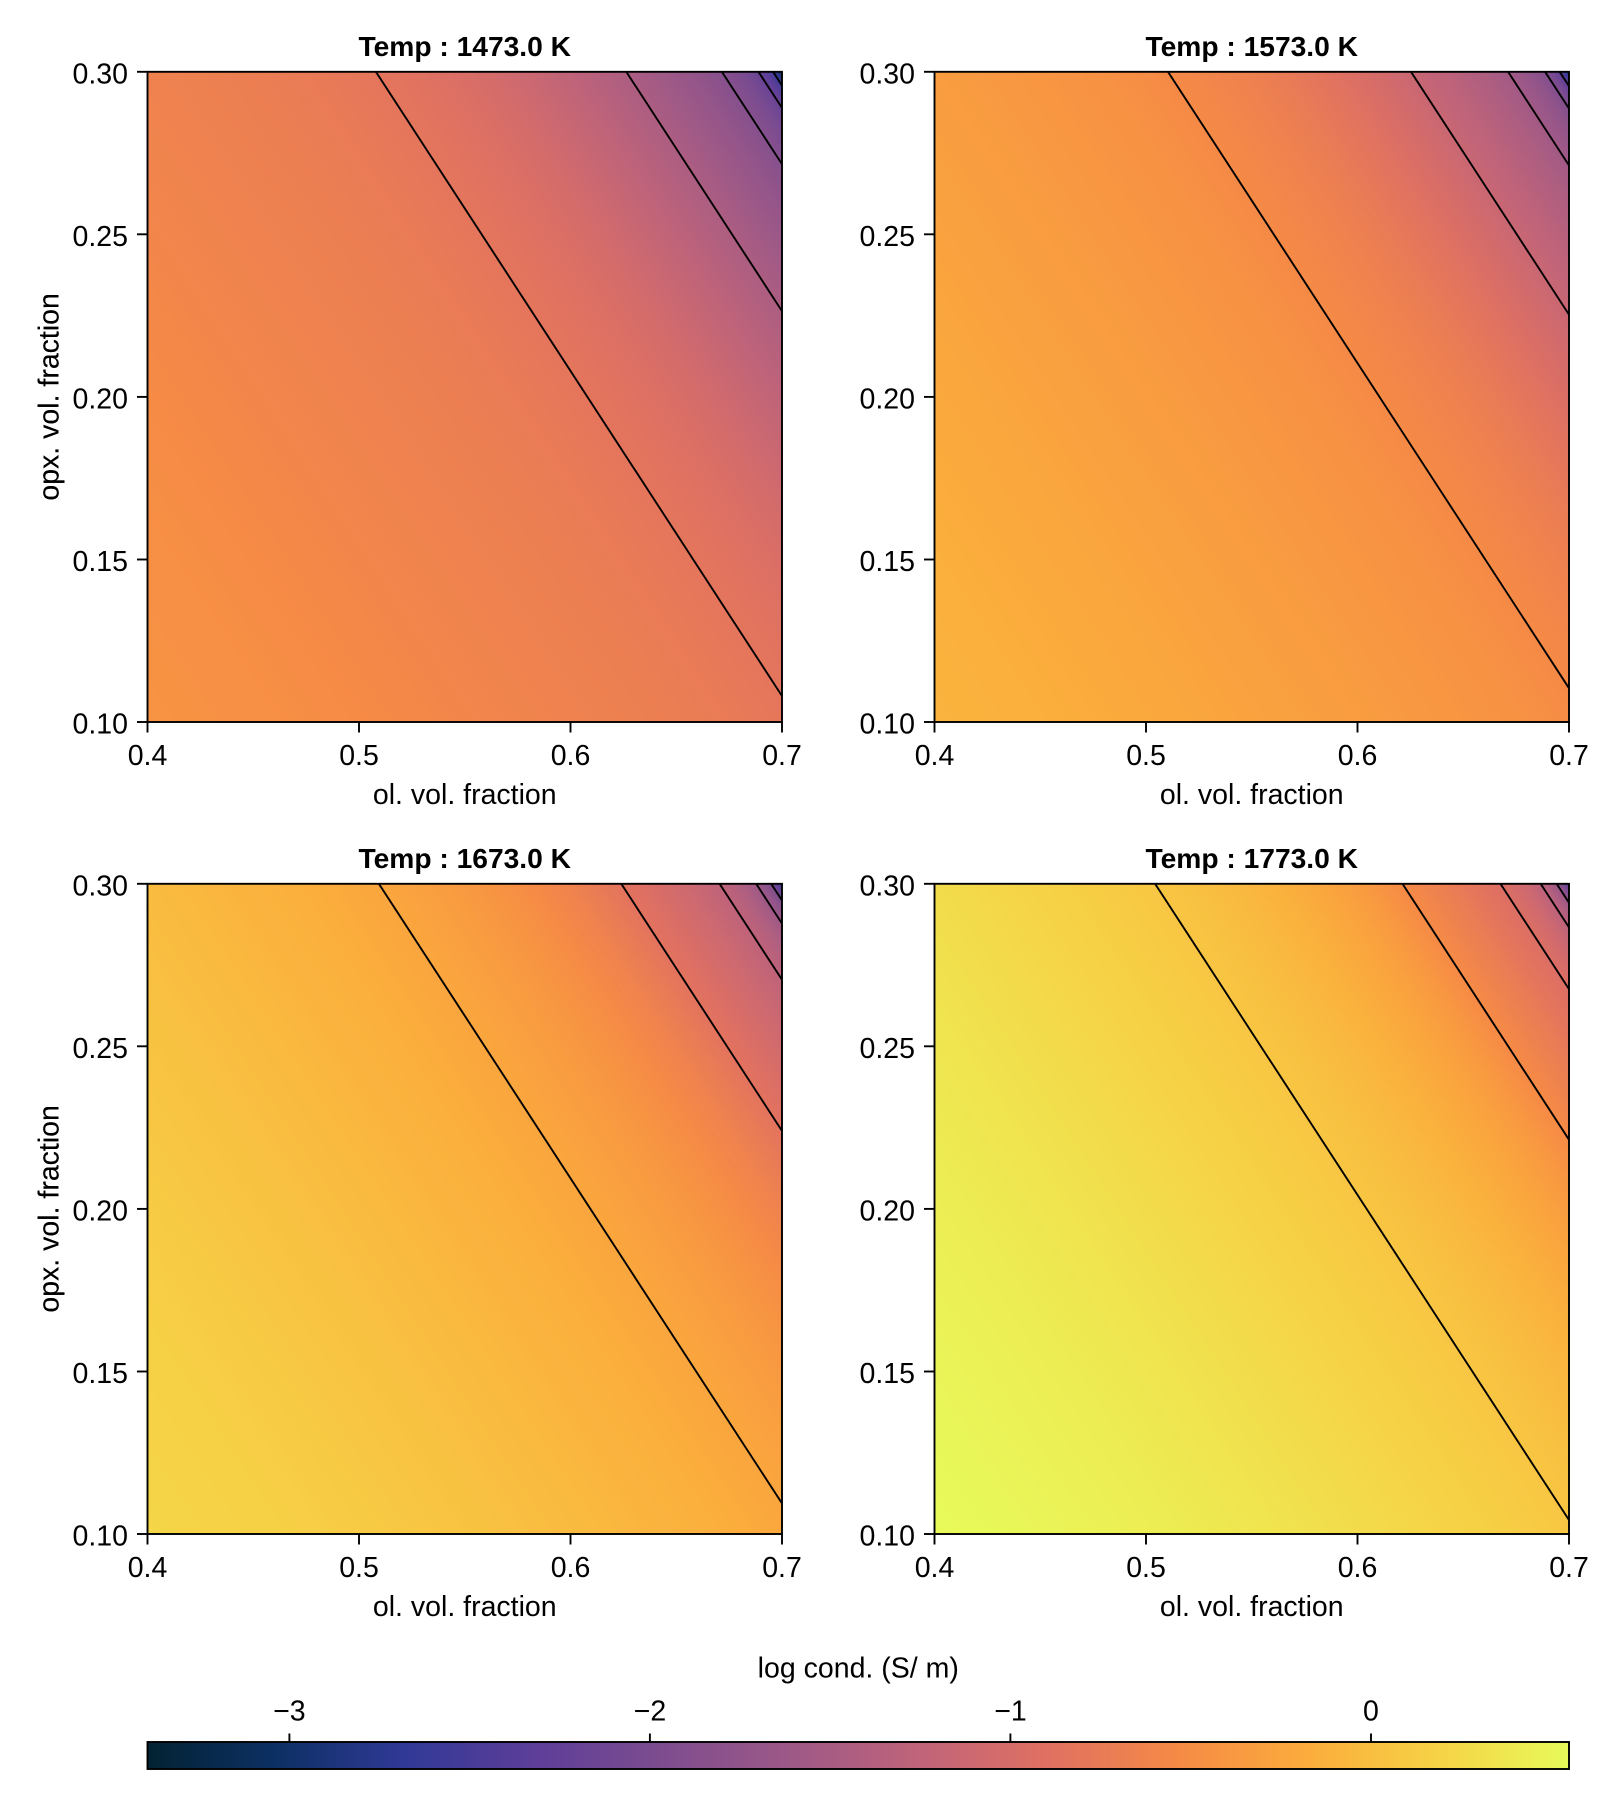  What do you see at coordinates (464, 858) in the screenshot?
I see `svg-text: Temp : 1673.0 K` at bounding box center [464, 858].